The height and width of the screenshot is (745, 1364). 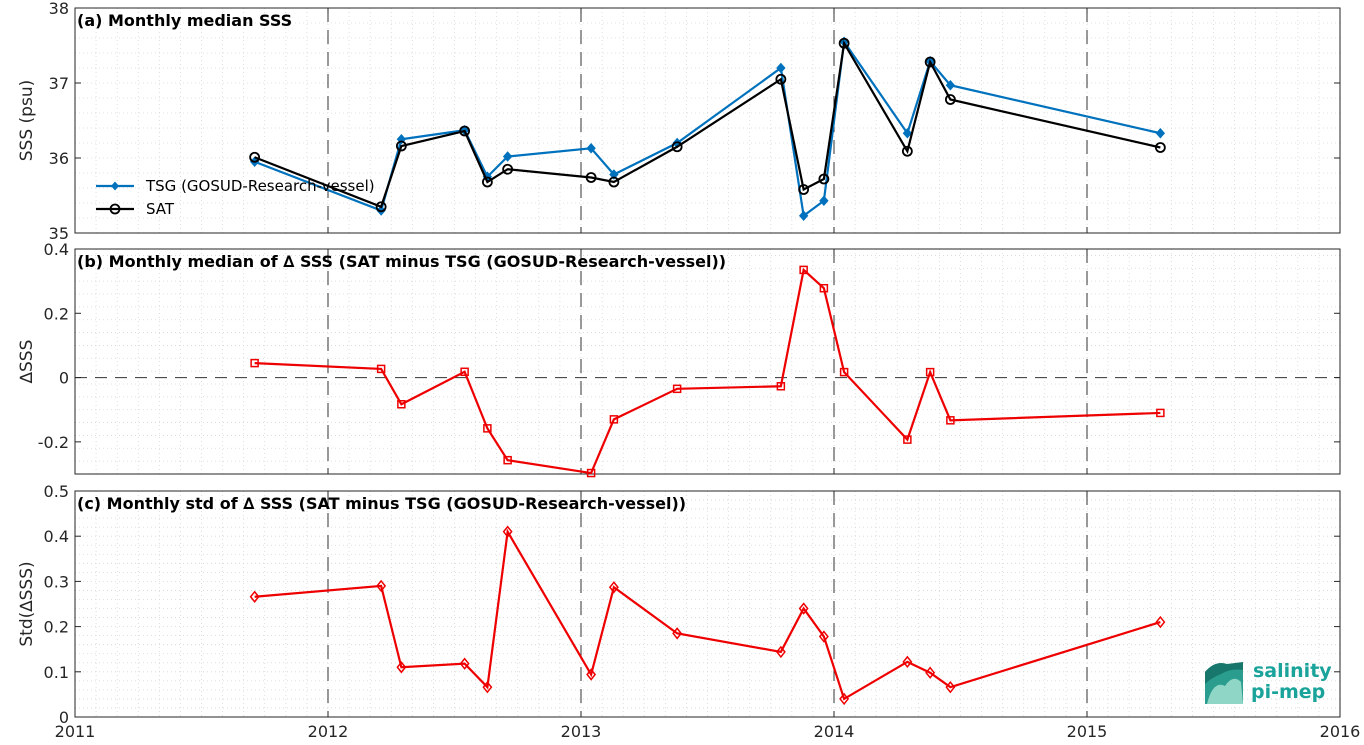 I want to click on y-tick-label: 38, so click(x=59, y=9).